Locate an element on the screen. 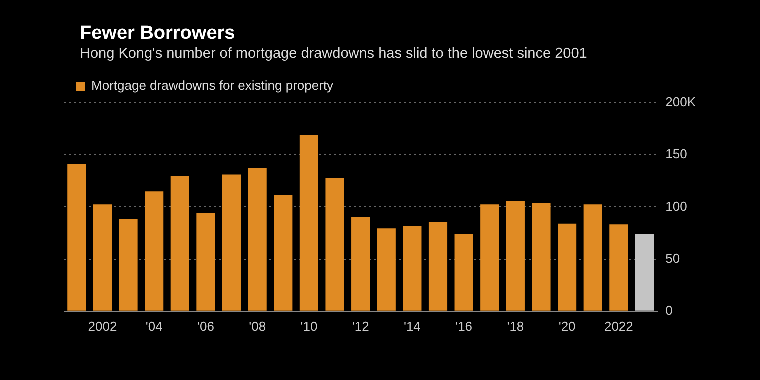 The height and width of the screenshot is (380, 760). x-tick-label: '18 is located at coordinates (515, 326).